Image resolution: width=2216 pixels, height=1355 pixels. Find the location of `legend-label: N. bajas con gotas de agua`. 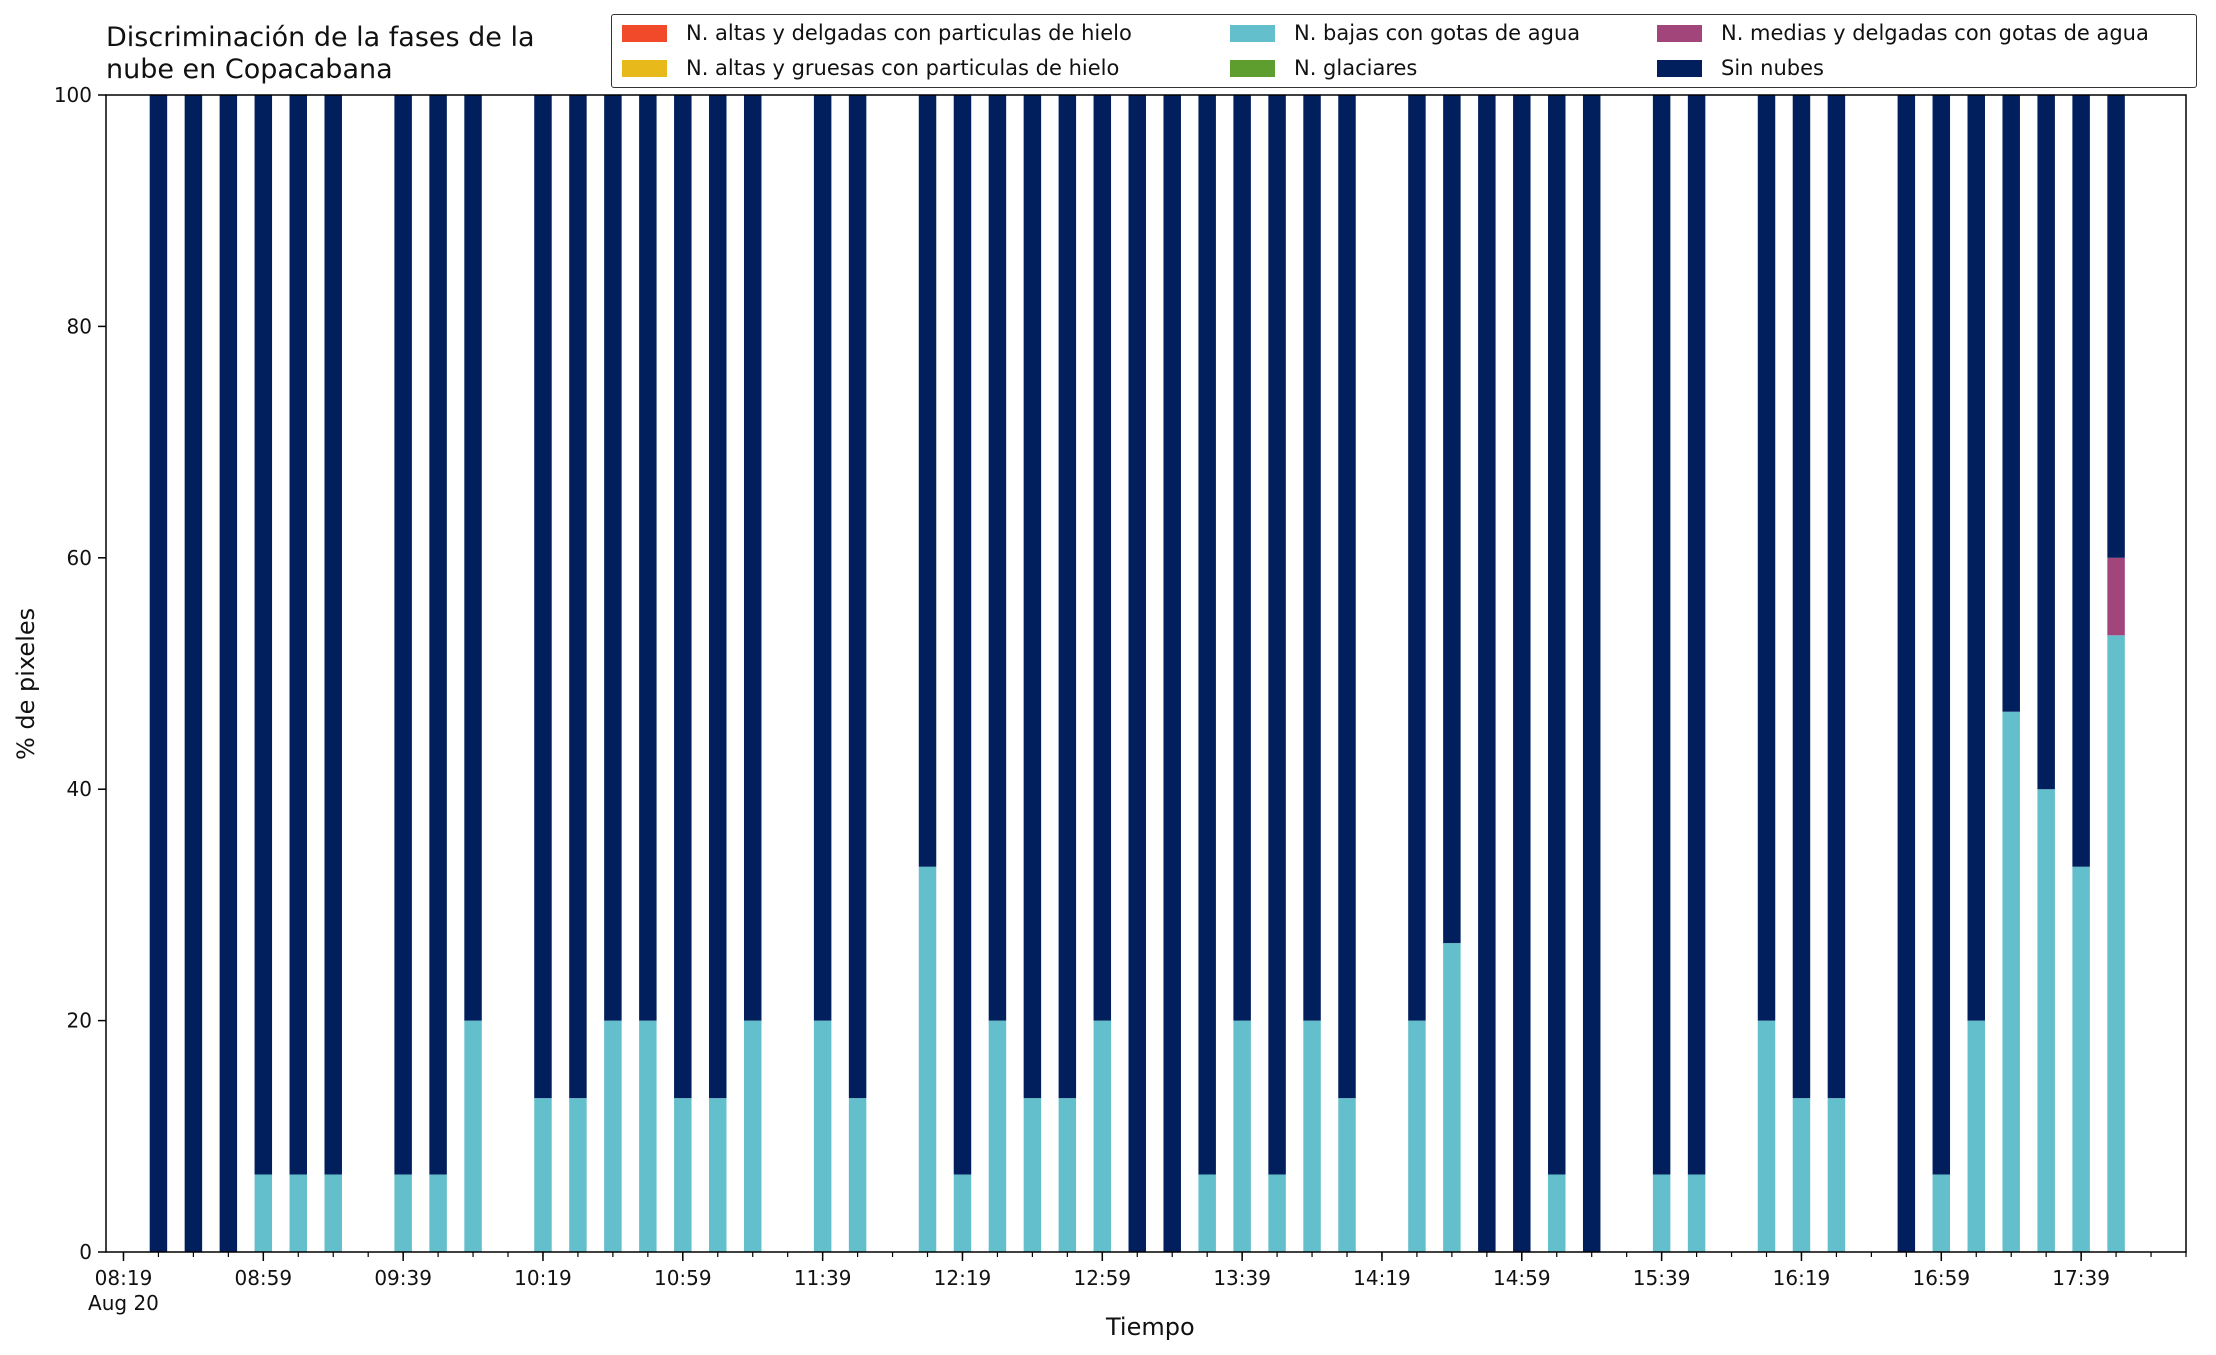

legend-label: N. bajas con gotas de agua is located at coordinates (1437, 33).